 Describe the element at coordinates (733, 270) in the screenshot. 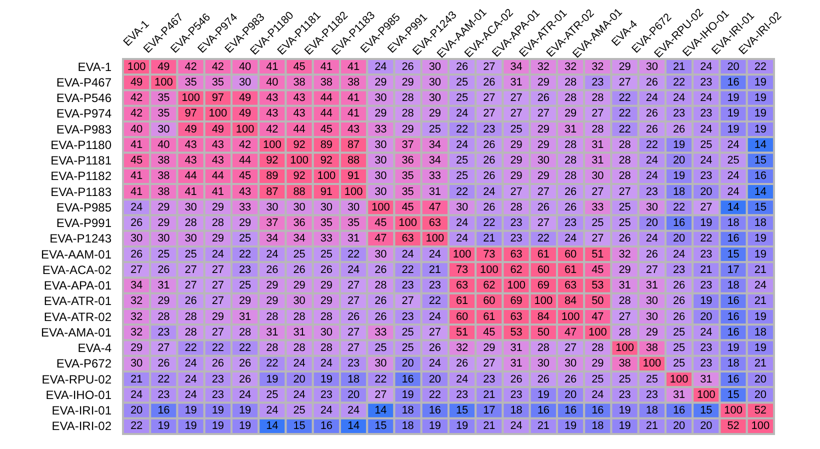

I see `data-label: 17` at that location.